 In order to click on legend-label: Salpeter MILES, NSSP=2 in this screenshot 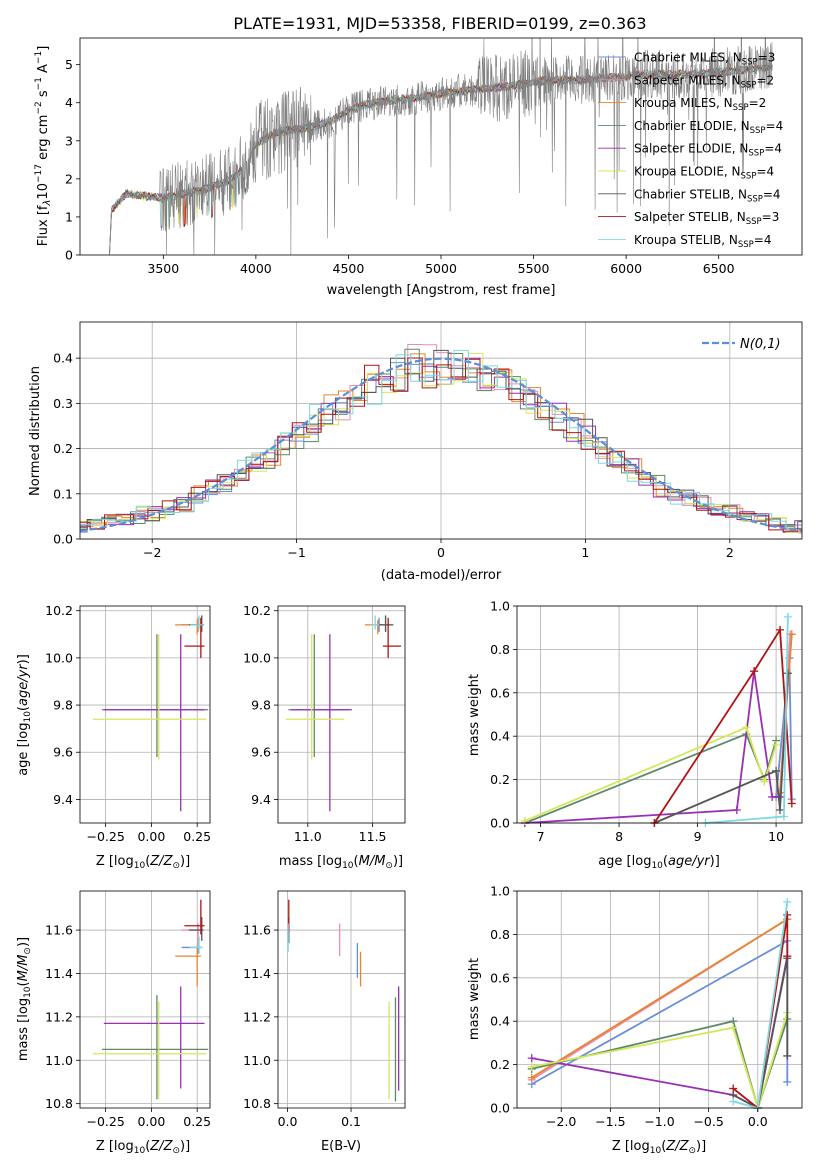, I will do `click(704, 81)`.